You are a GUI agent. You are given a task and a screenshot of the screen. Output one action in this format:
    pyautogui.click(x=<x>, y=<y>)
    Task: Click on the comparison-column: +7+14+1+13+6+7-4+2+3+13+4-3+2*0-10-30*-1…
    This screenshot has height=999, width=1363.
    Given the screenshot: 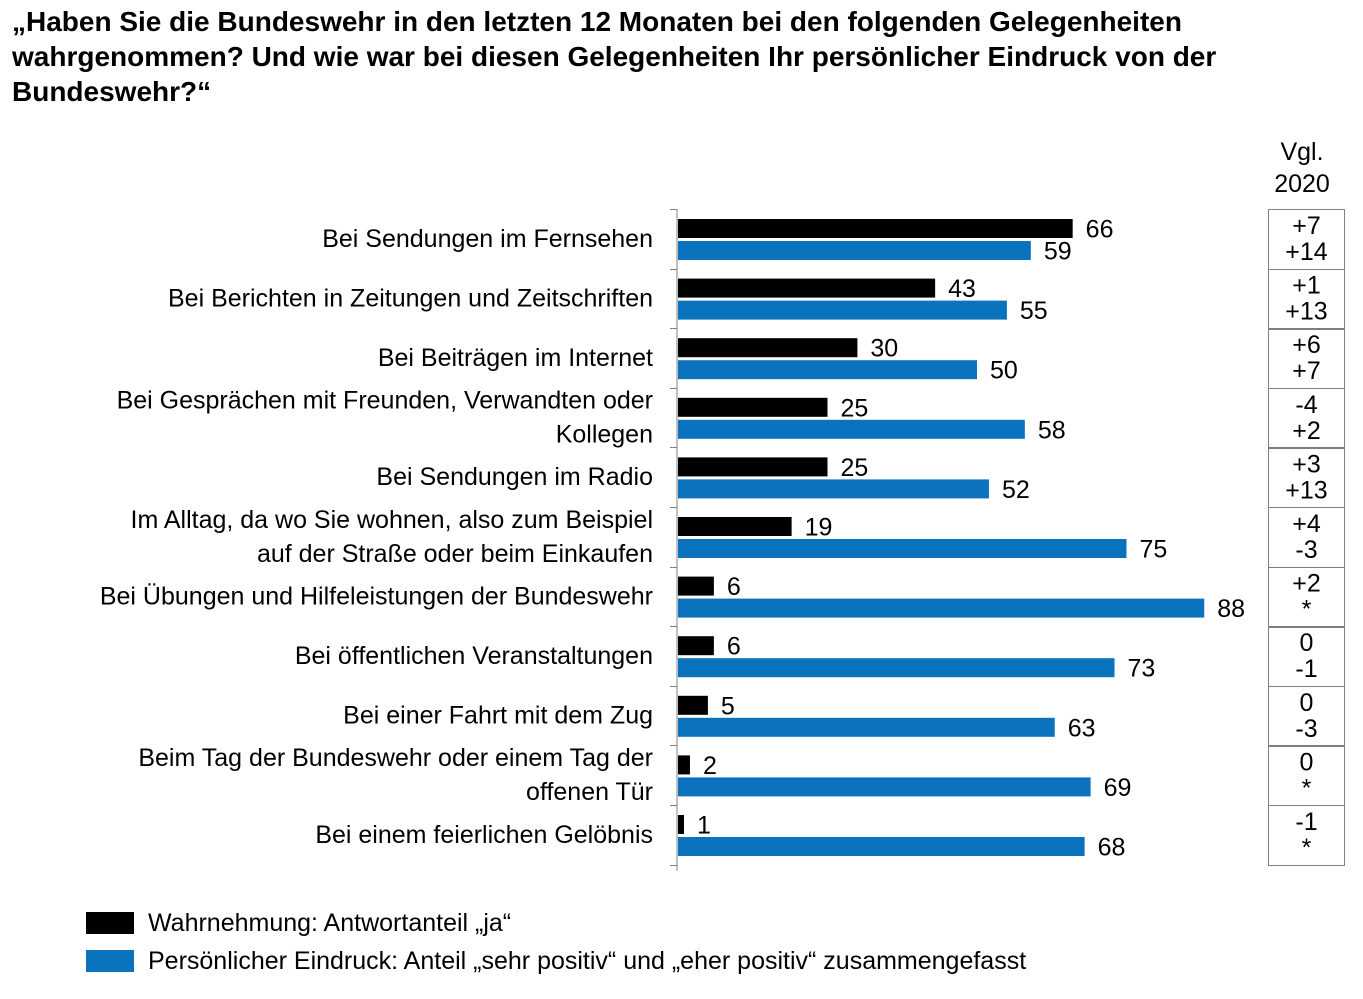 What is the action you would take?
    pyautogui.click(x=1306, y=537)
    